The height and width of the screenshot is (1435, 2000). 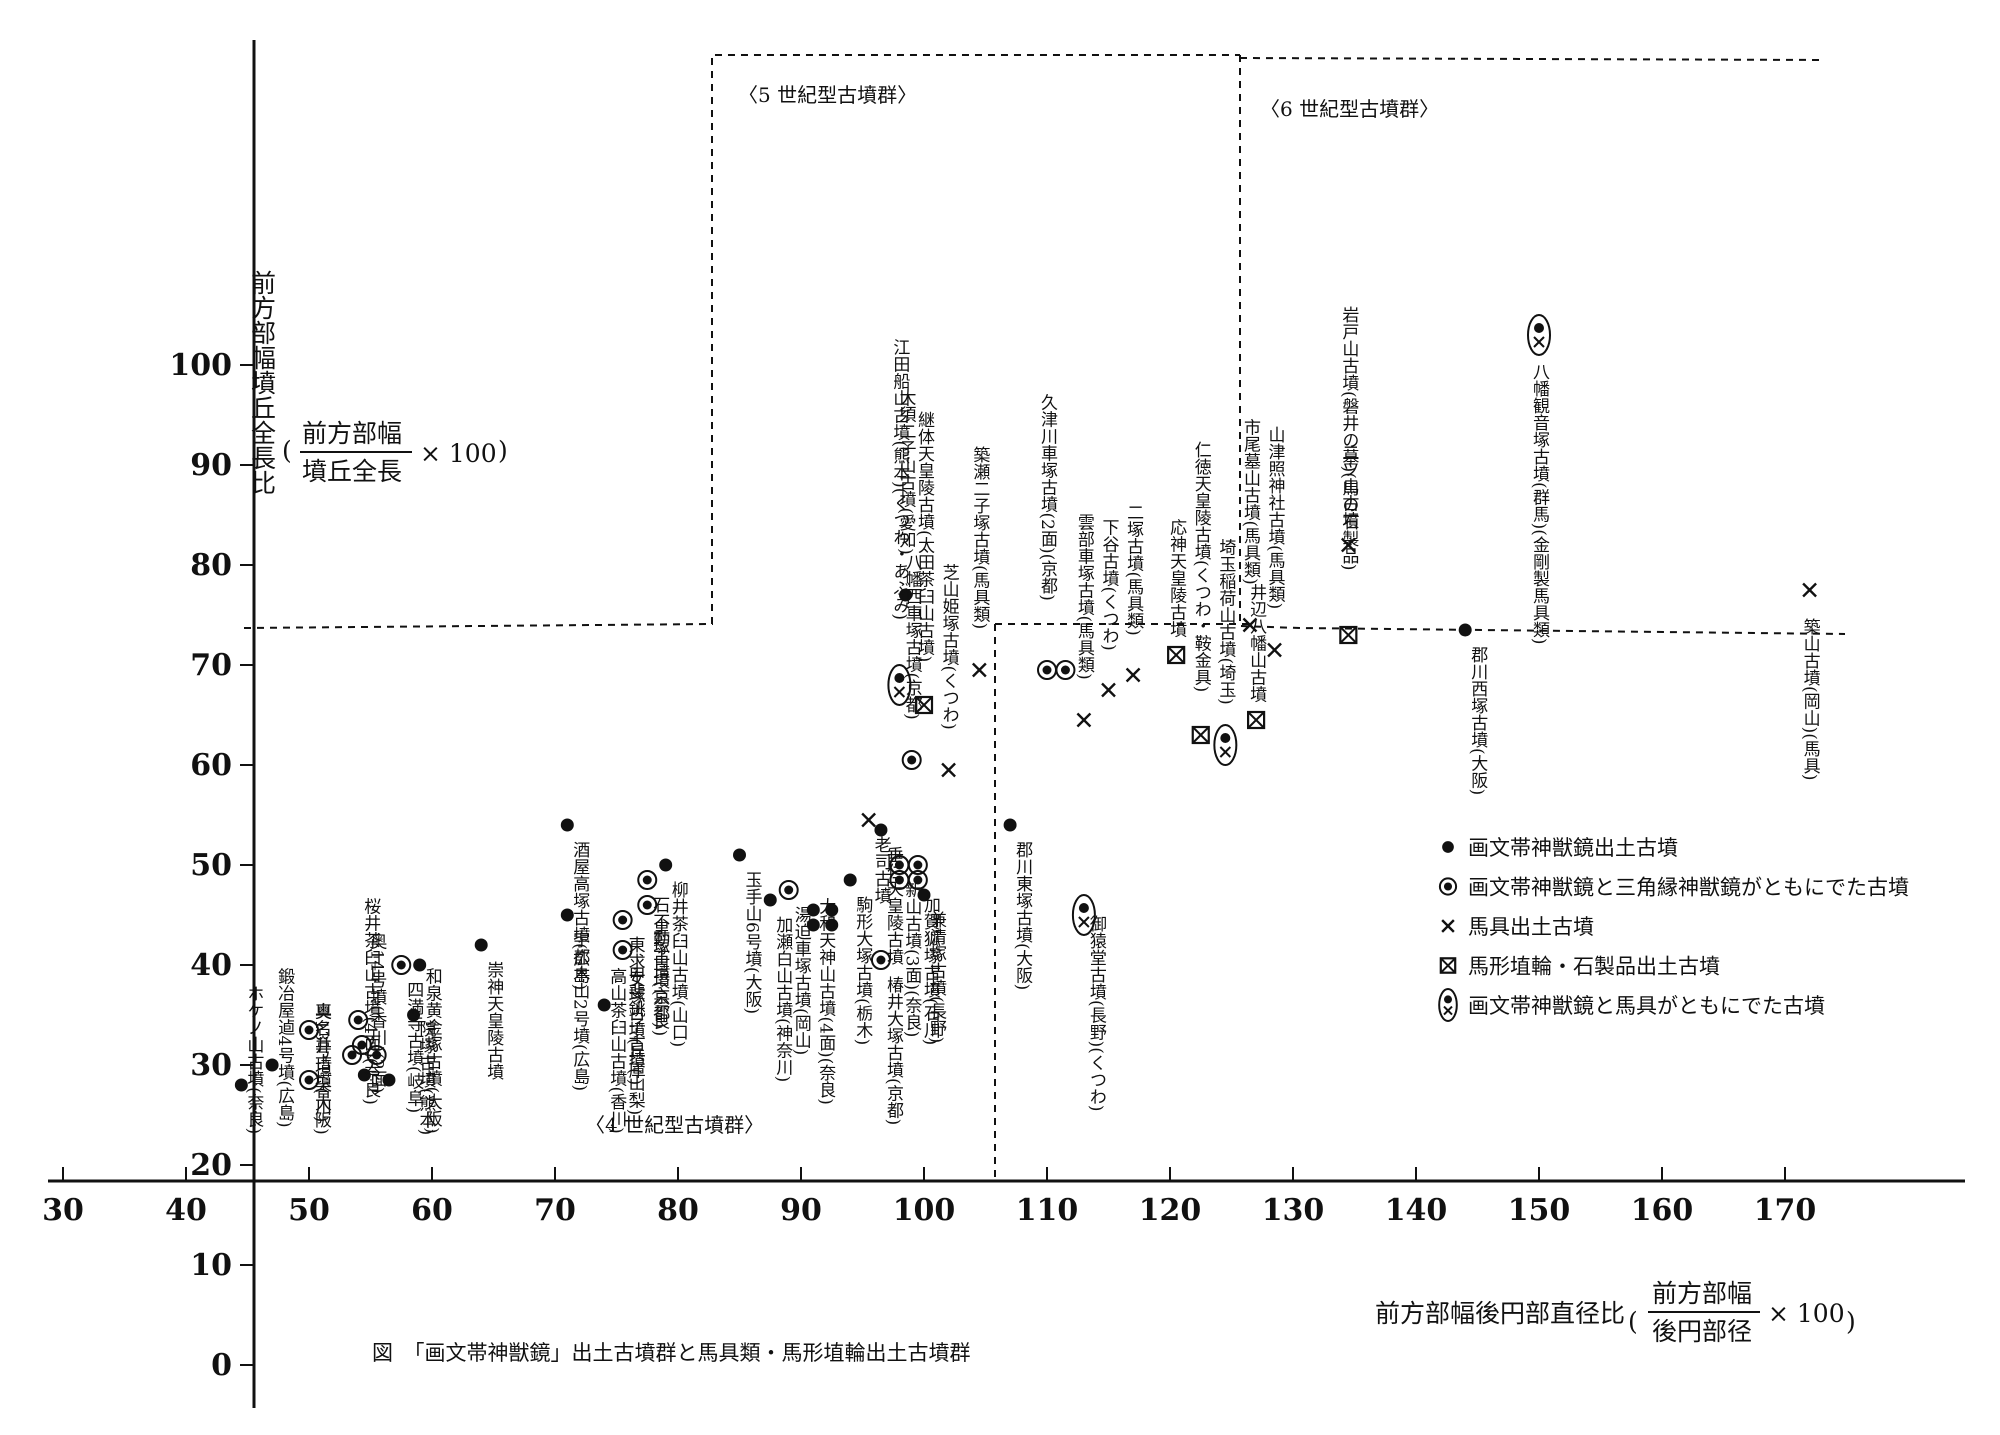 What do you see at coordinates (671, 1353) in the screenshot?
I see `figure-caption: 図 「画文帯神獣鏡」出土古墳群と馬具類・馬形埴輪出土古墳群` at bounding box center [671, 1353].